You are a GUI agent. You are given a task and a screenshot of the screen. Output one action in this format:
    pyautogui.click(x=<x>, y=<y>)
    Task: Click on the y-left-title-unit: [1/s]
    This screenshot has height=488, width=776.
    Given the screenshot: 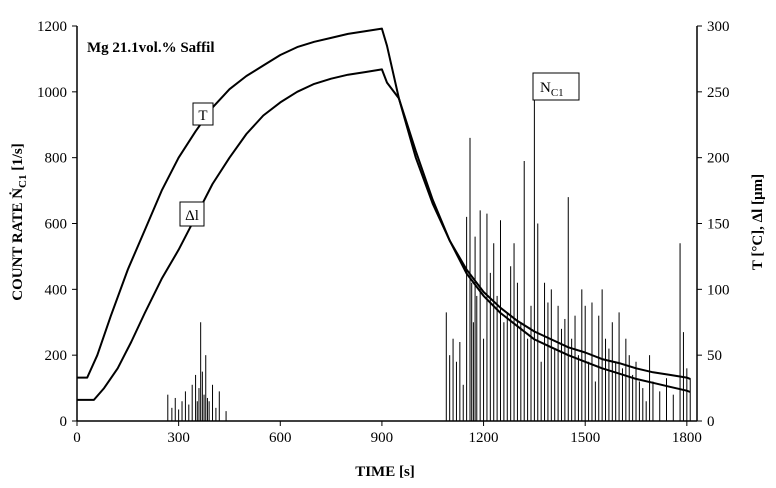 What is the action you would take?
    pyautogui.click(x=18, y=158)
    